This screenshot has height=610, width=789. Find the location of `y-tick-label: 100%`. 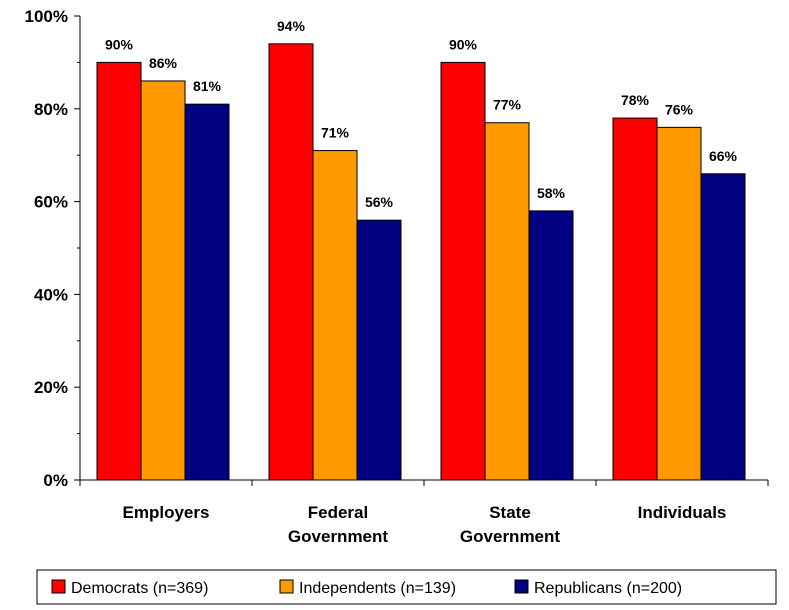

y-tick-label: 100% is located at coordinates (46, 16).